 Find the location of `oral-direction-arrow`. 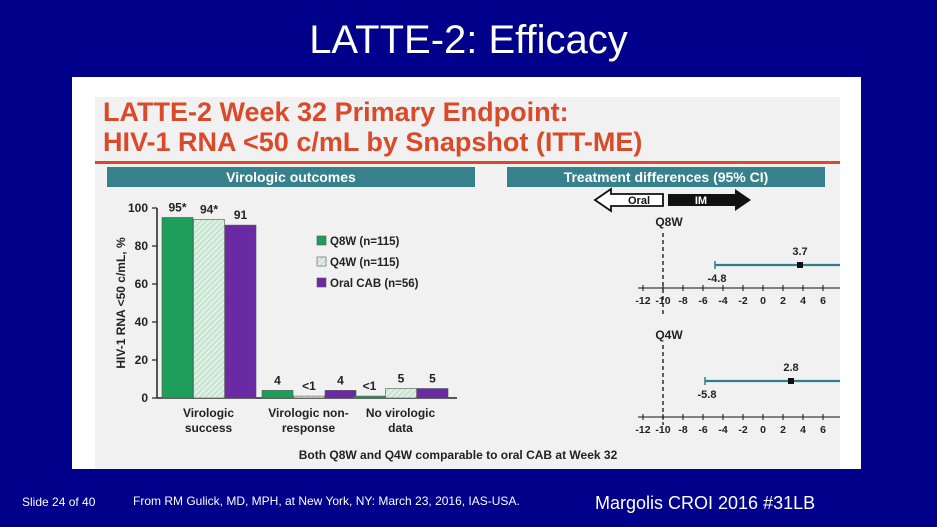

oral-direction-arrow is located at coordinates (628, 200).